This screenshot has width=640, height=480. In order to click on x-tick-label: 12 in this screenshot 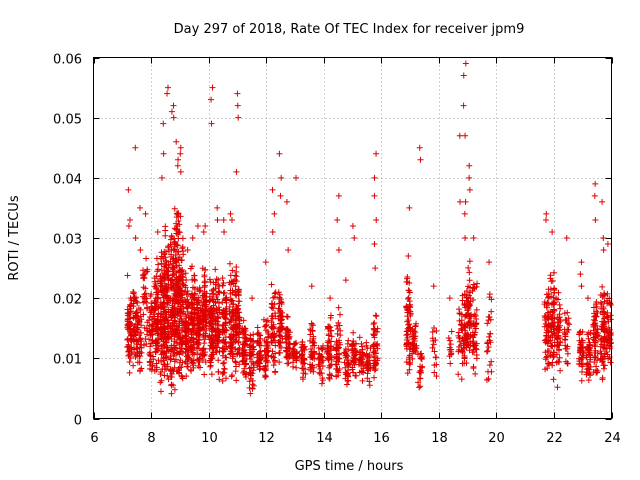, I will do `click(266, 438)`.